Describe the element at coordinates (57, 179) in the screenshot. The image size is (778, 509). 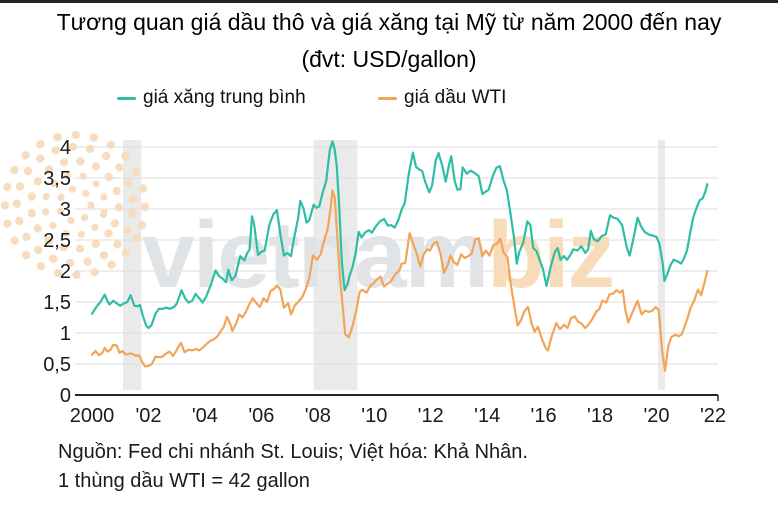
I see `y-axis-tick-label: 3,5` at that location.